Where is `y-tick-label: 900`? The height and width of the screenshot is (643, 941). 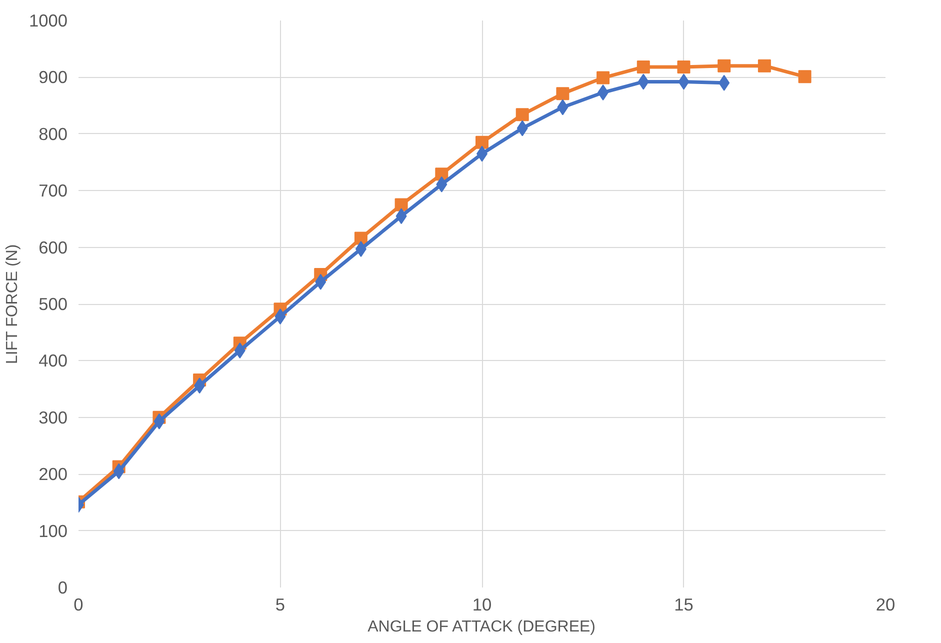 y-tick-label: 900 is located at coordinates (53, 77).